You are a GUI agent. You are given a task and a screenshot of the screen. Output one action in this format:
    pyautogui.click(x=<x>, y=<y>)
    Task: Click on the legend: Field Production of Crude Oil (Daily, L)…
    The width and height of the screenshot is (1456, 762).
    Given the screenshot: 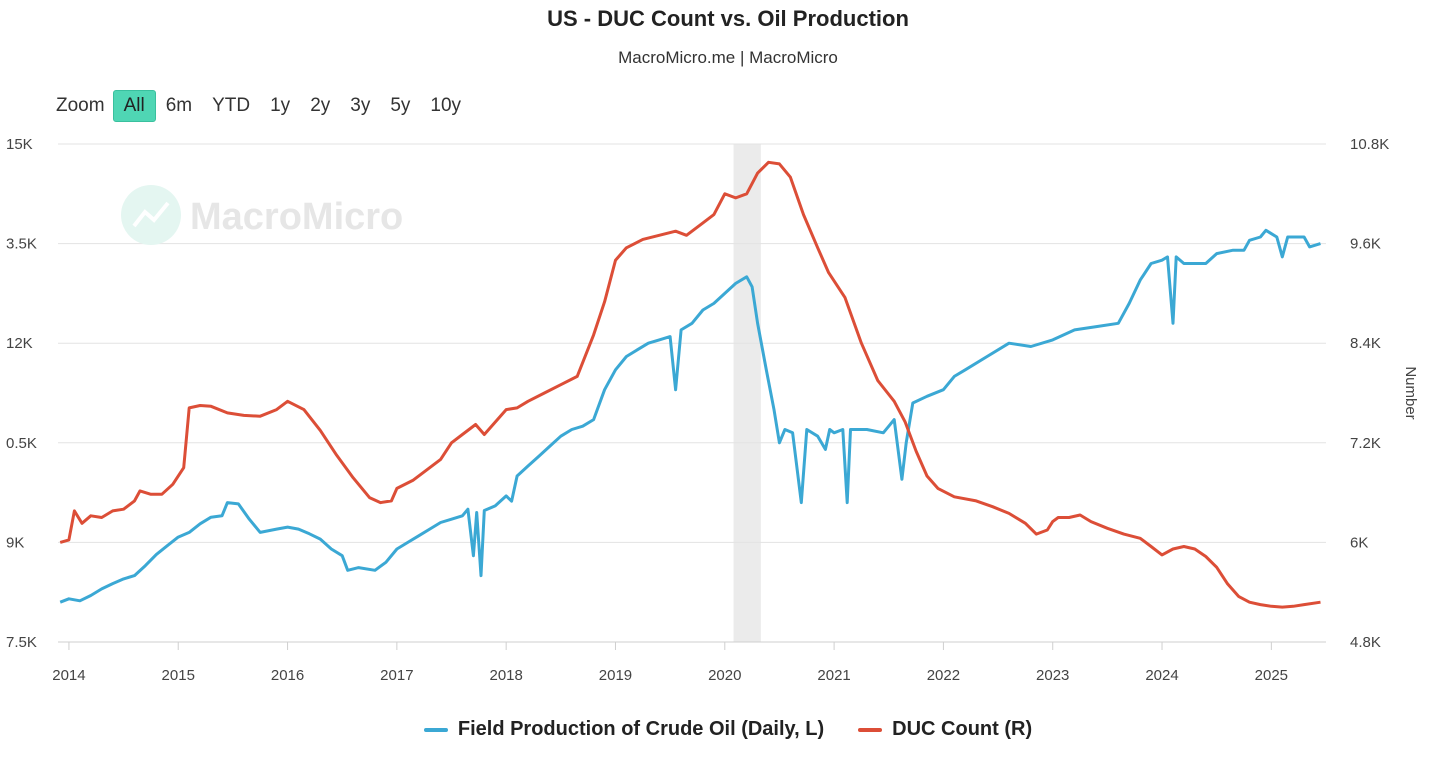 What is the action you would take?
    pyautogui.click(x=728, y=729)
    